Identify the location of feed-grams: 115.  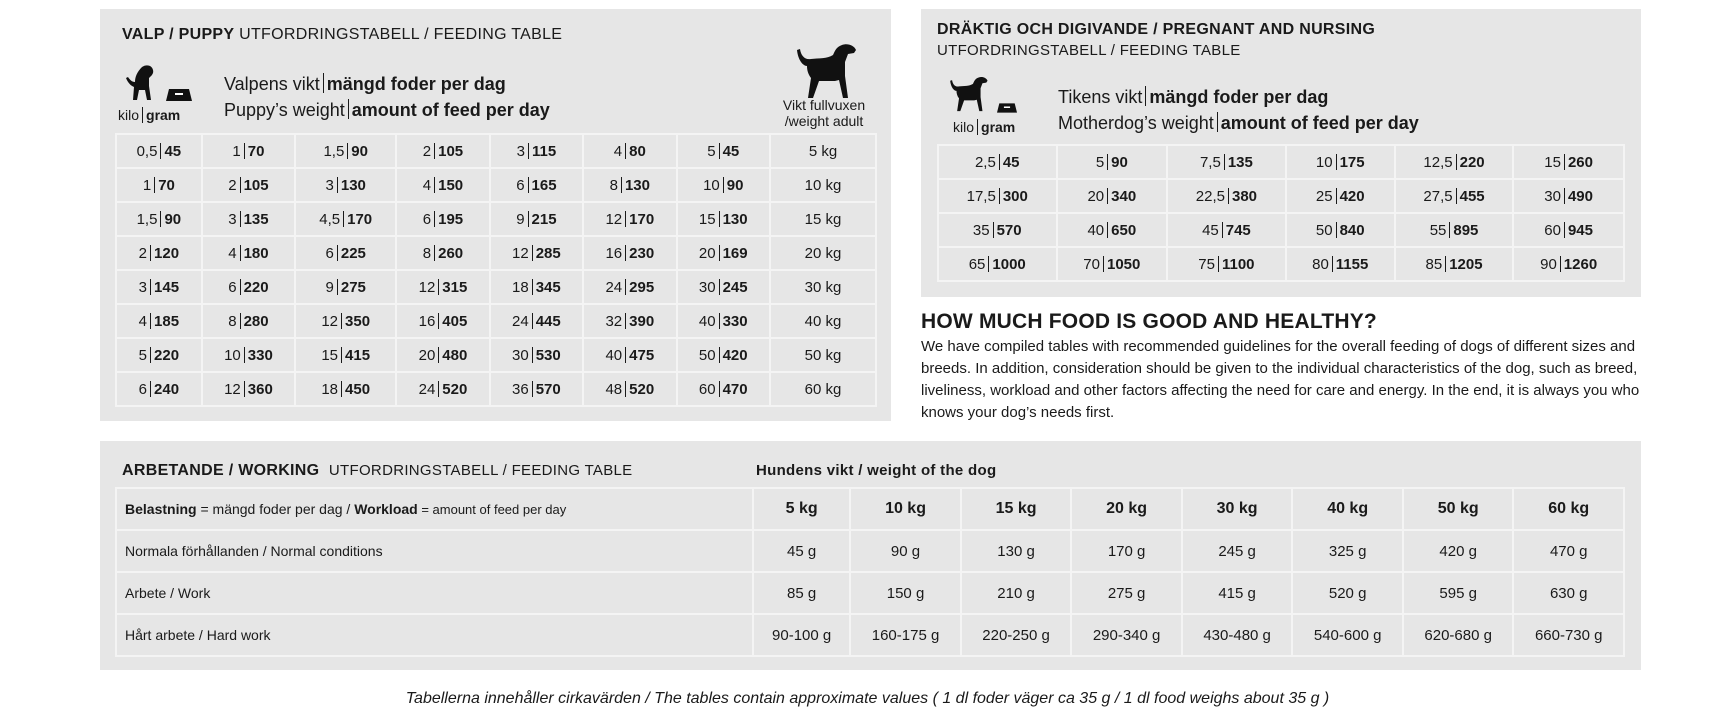
(544, 151).